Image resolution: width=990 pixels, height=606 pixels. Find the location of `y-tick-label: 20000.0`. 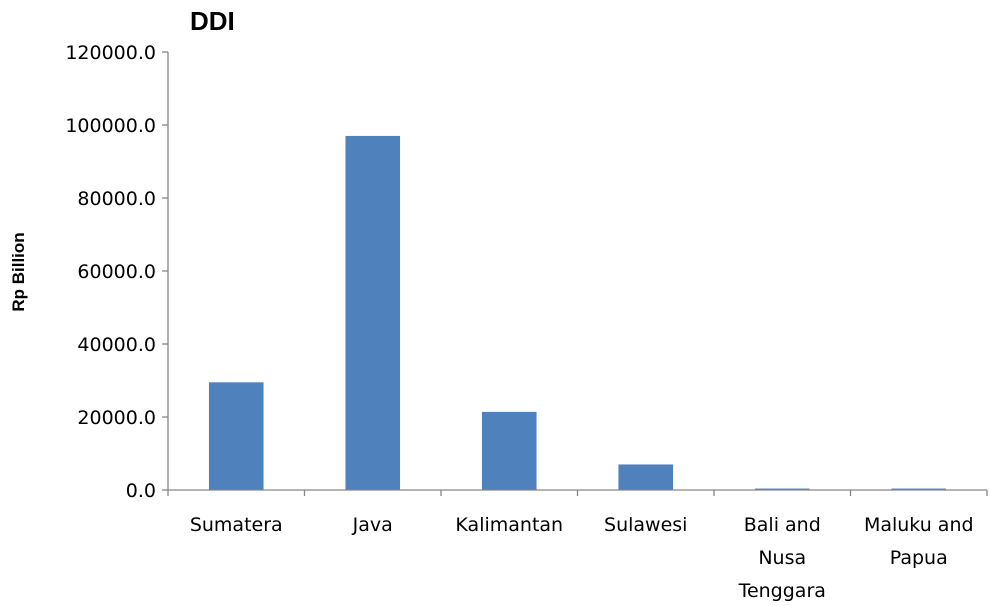

y-tick-label: 20000.0 is located at coordinates (116, 418).